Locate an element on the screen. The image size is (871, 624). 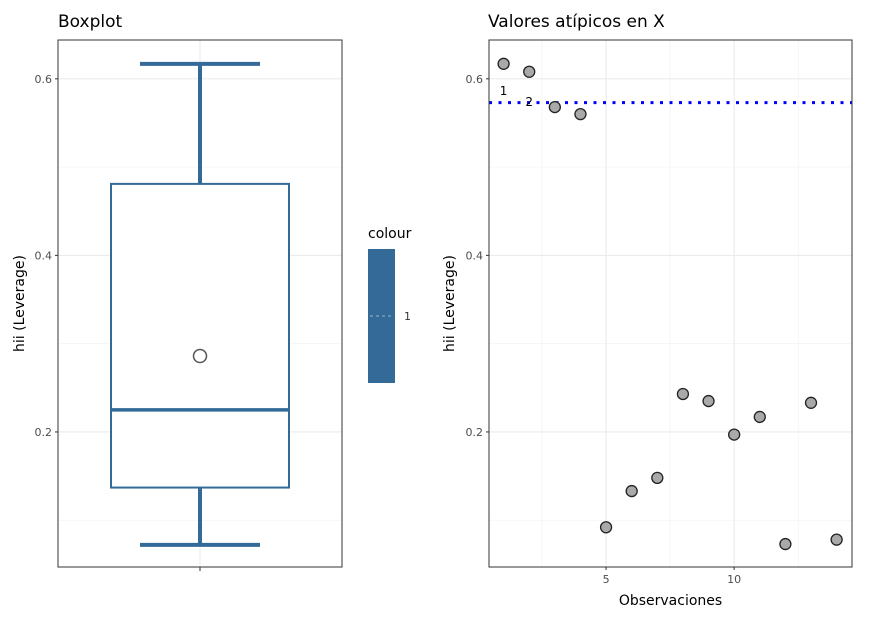
chart-title: Boxplot is located at coordinates (90, 22).